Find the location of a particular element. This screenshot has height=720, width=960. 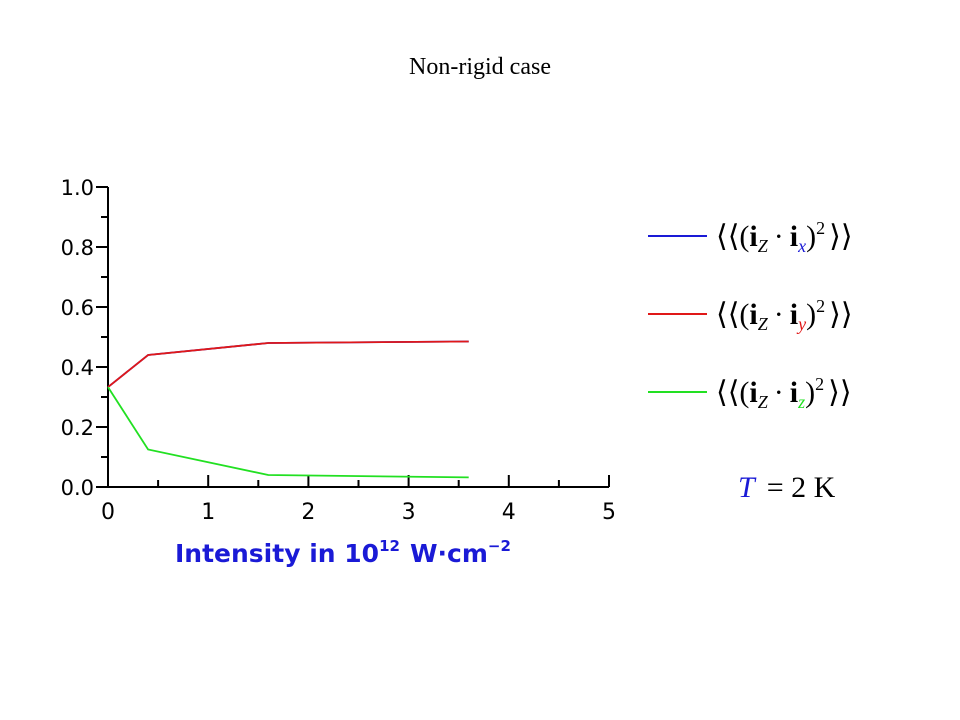

x-axis-label-superscript: 12 is located at coordinates (389, 546).